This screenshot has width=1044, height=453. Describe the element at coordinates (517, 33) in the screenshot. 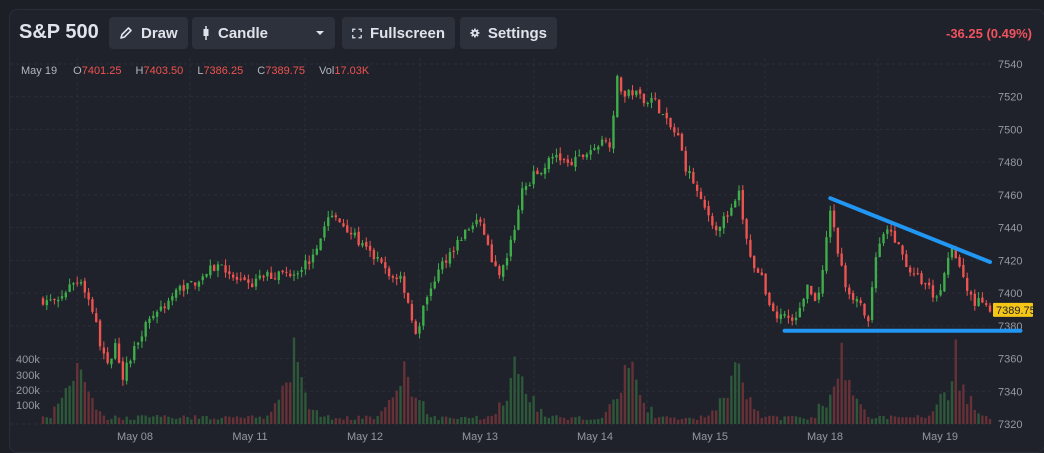

I see `settings-label: Settings` at that location.